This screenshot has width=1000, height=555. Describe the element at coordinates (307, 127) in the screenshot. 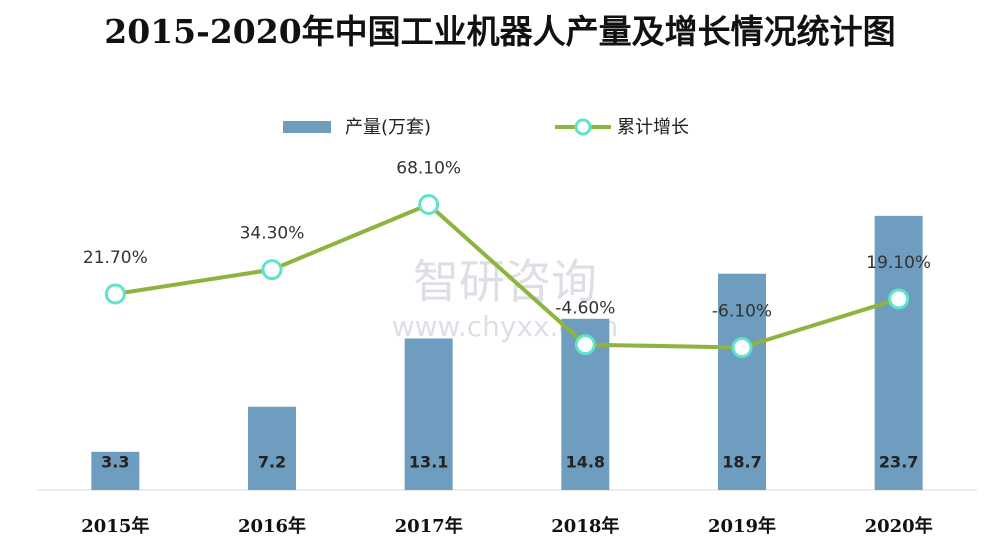

I see `legend-swatch` at that location.